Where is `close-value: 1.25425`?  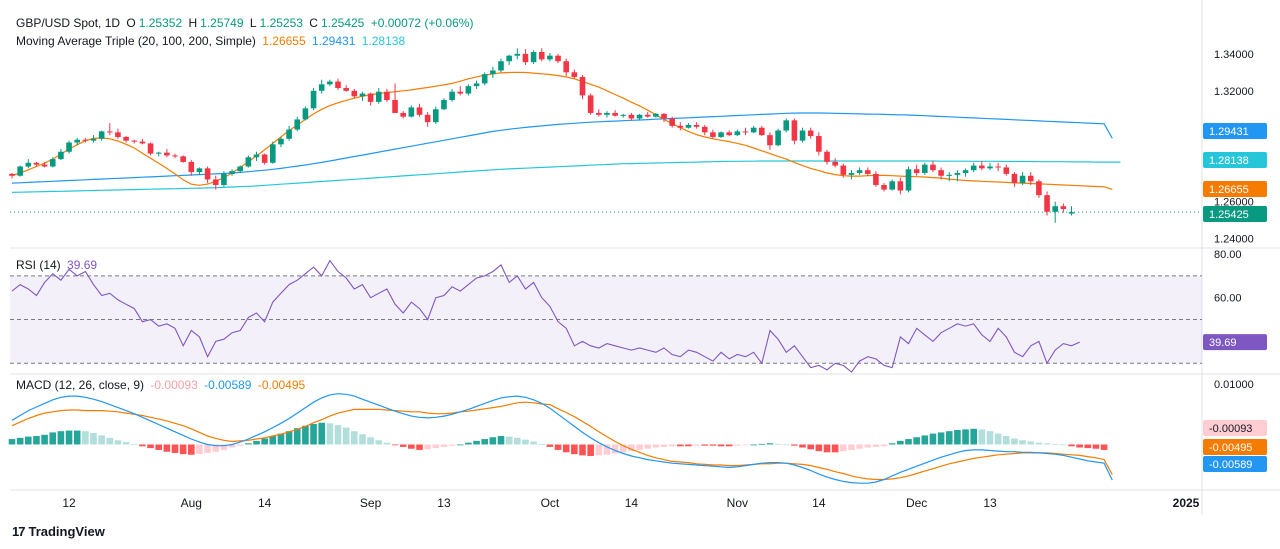 close-value: 1.25425 is located at coordinates (342, 23).